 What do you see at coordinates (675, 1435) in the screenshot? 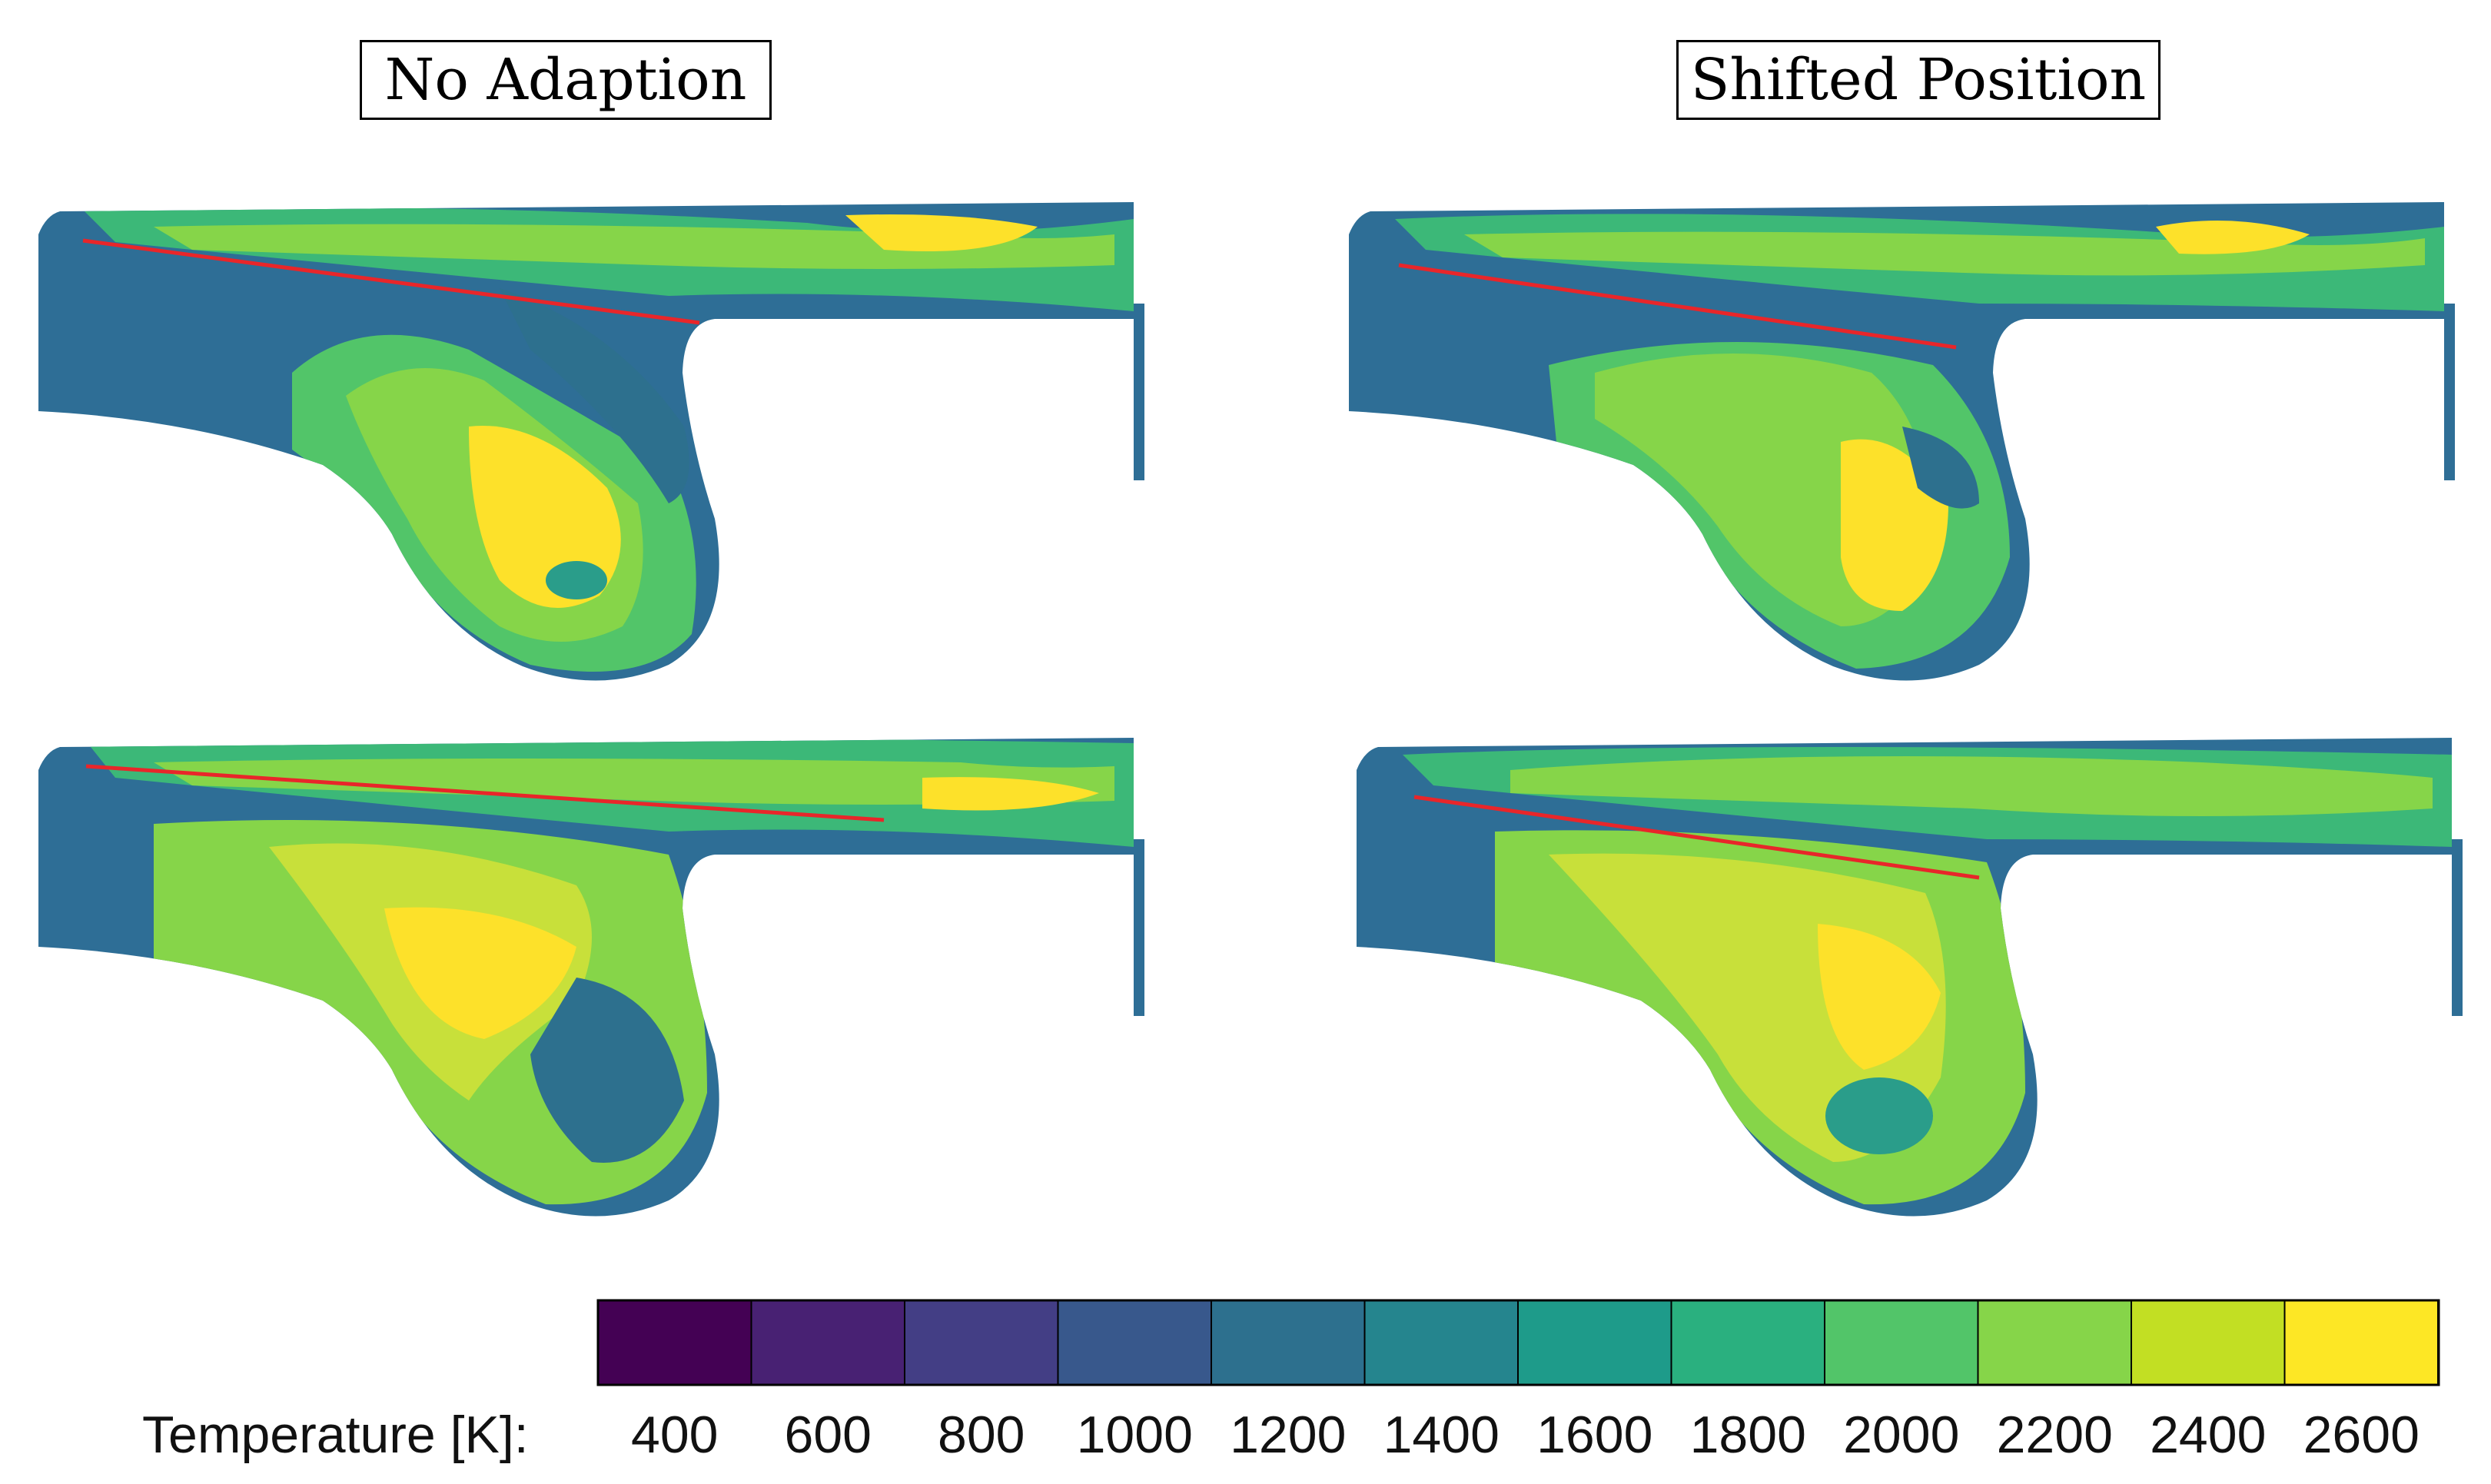
I see `colorbar-tick-label: 400` at bounding box center [675, 1435].